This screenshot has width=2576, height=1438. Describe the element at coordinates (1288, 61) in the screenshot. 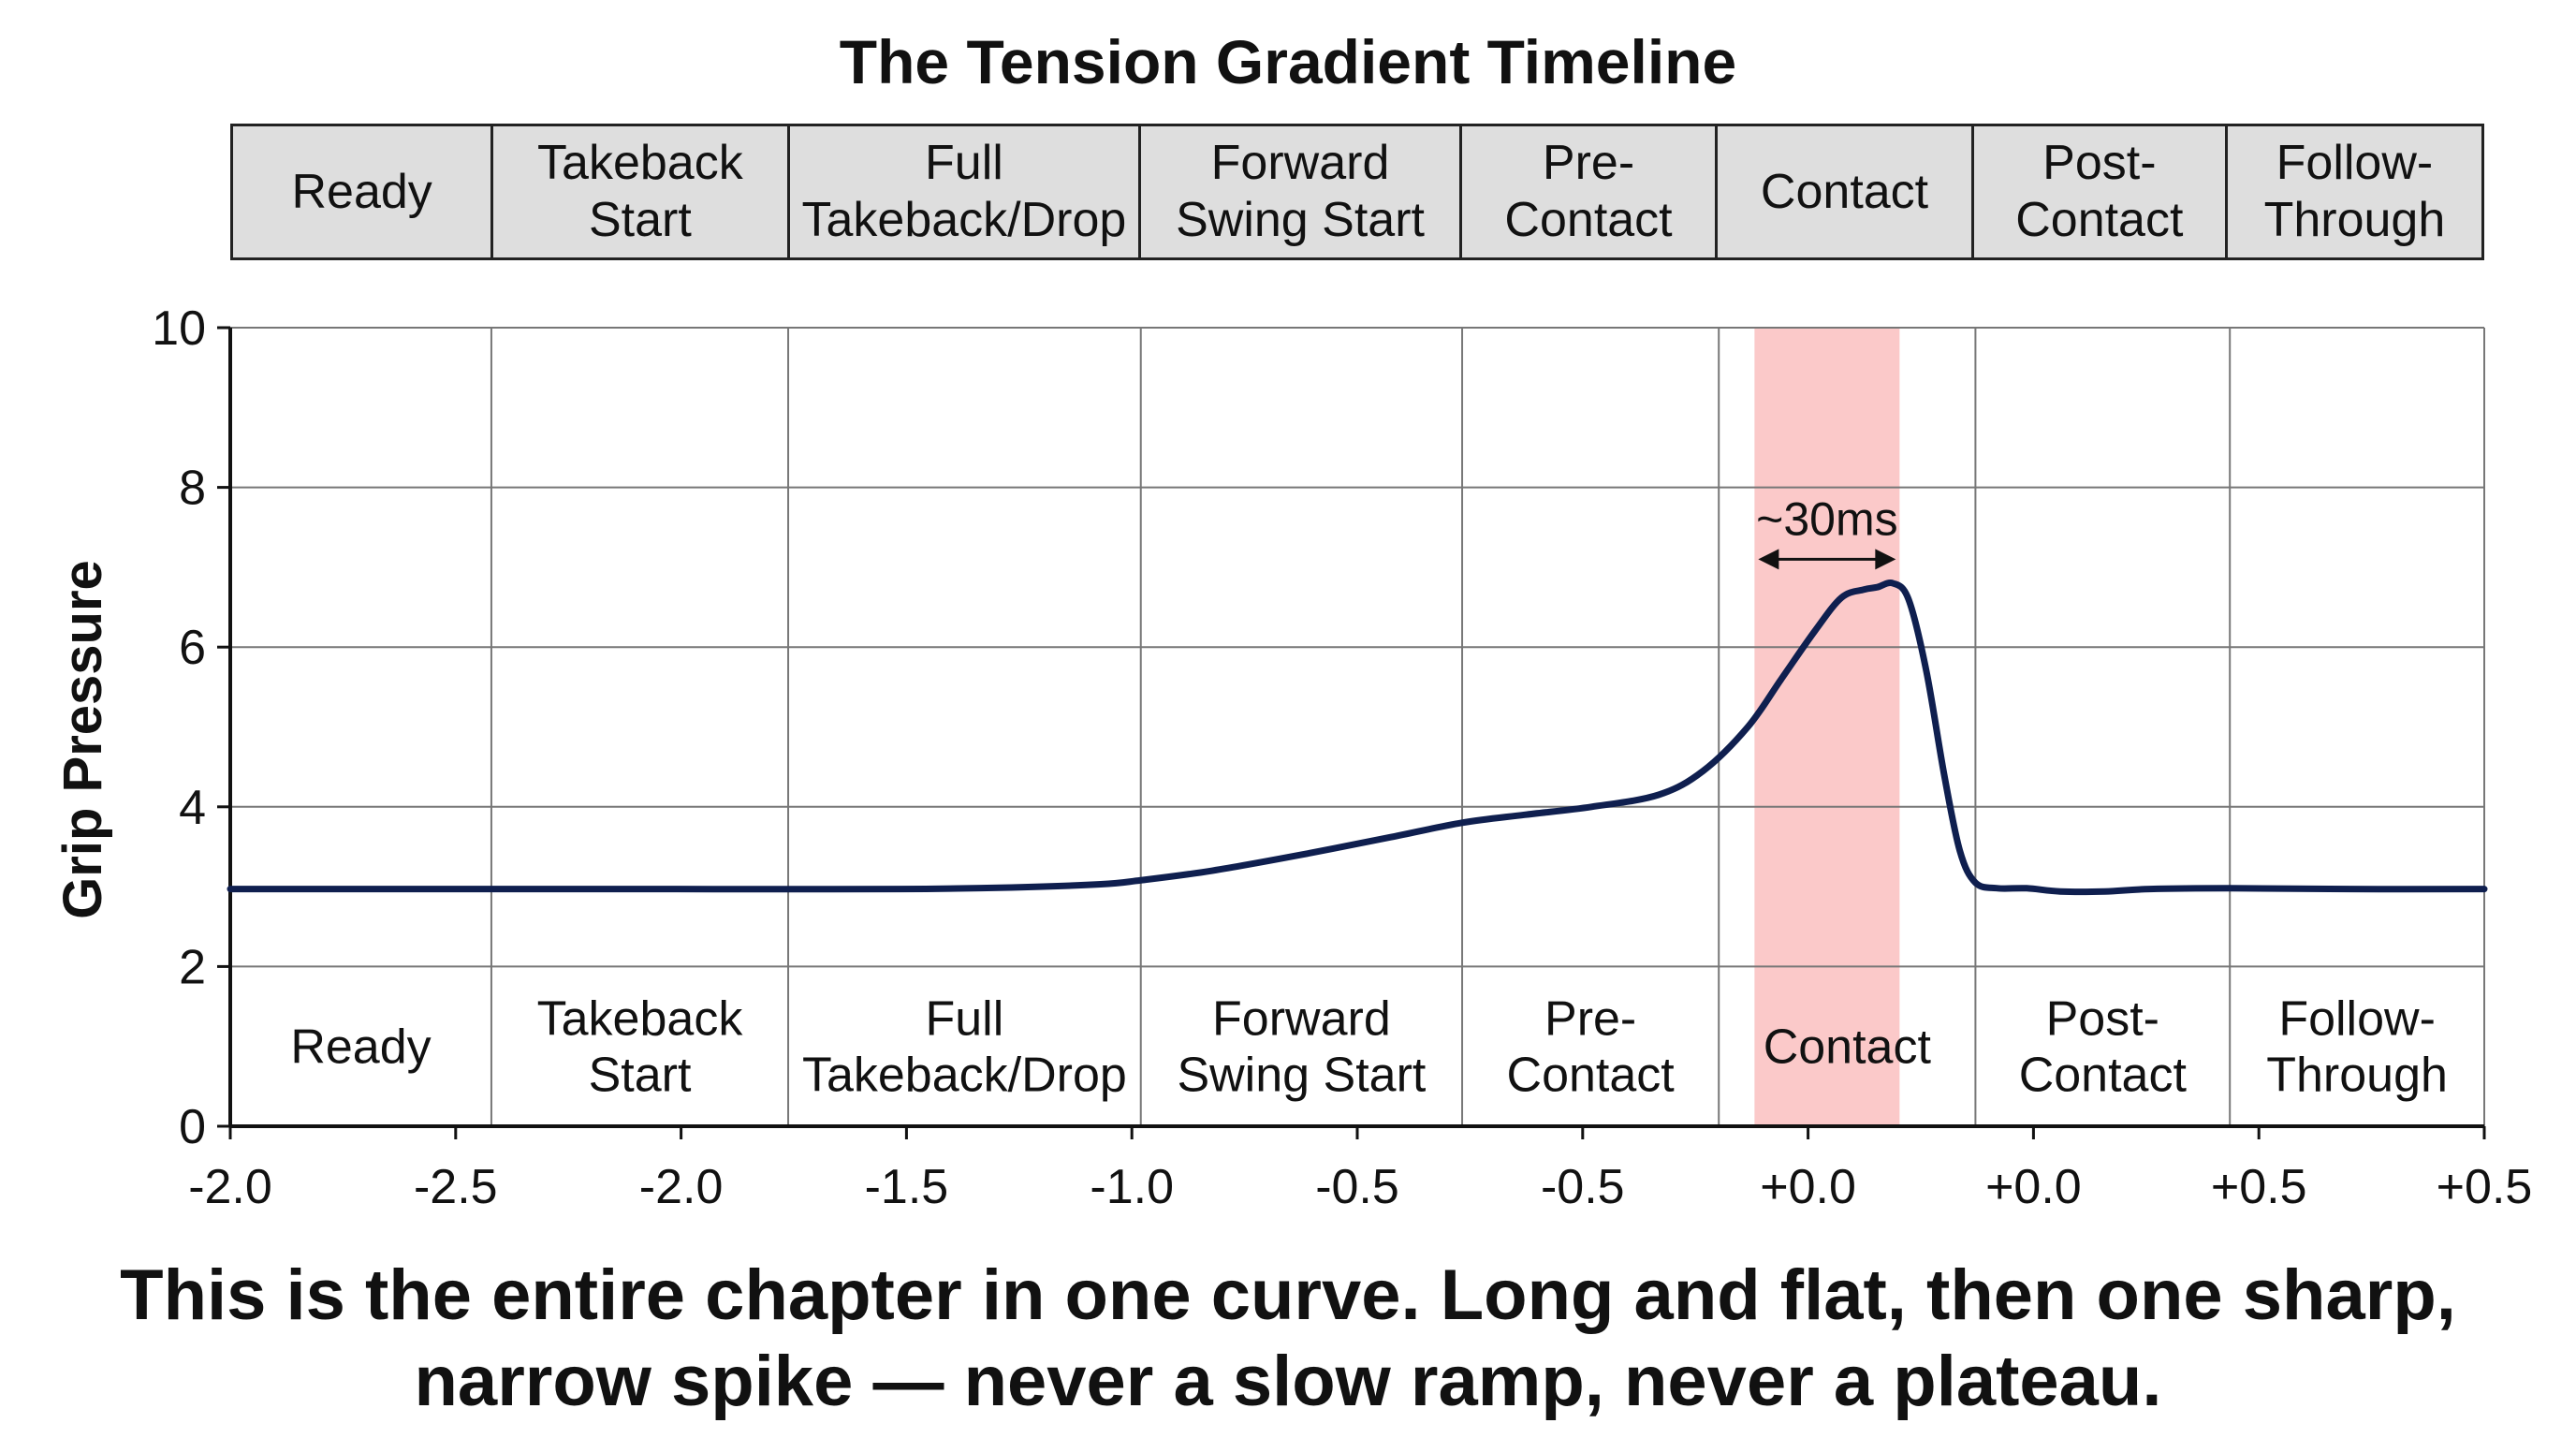

I see `chart-title: The Tension Gradient Timeline` at that location.